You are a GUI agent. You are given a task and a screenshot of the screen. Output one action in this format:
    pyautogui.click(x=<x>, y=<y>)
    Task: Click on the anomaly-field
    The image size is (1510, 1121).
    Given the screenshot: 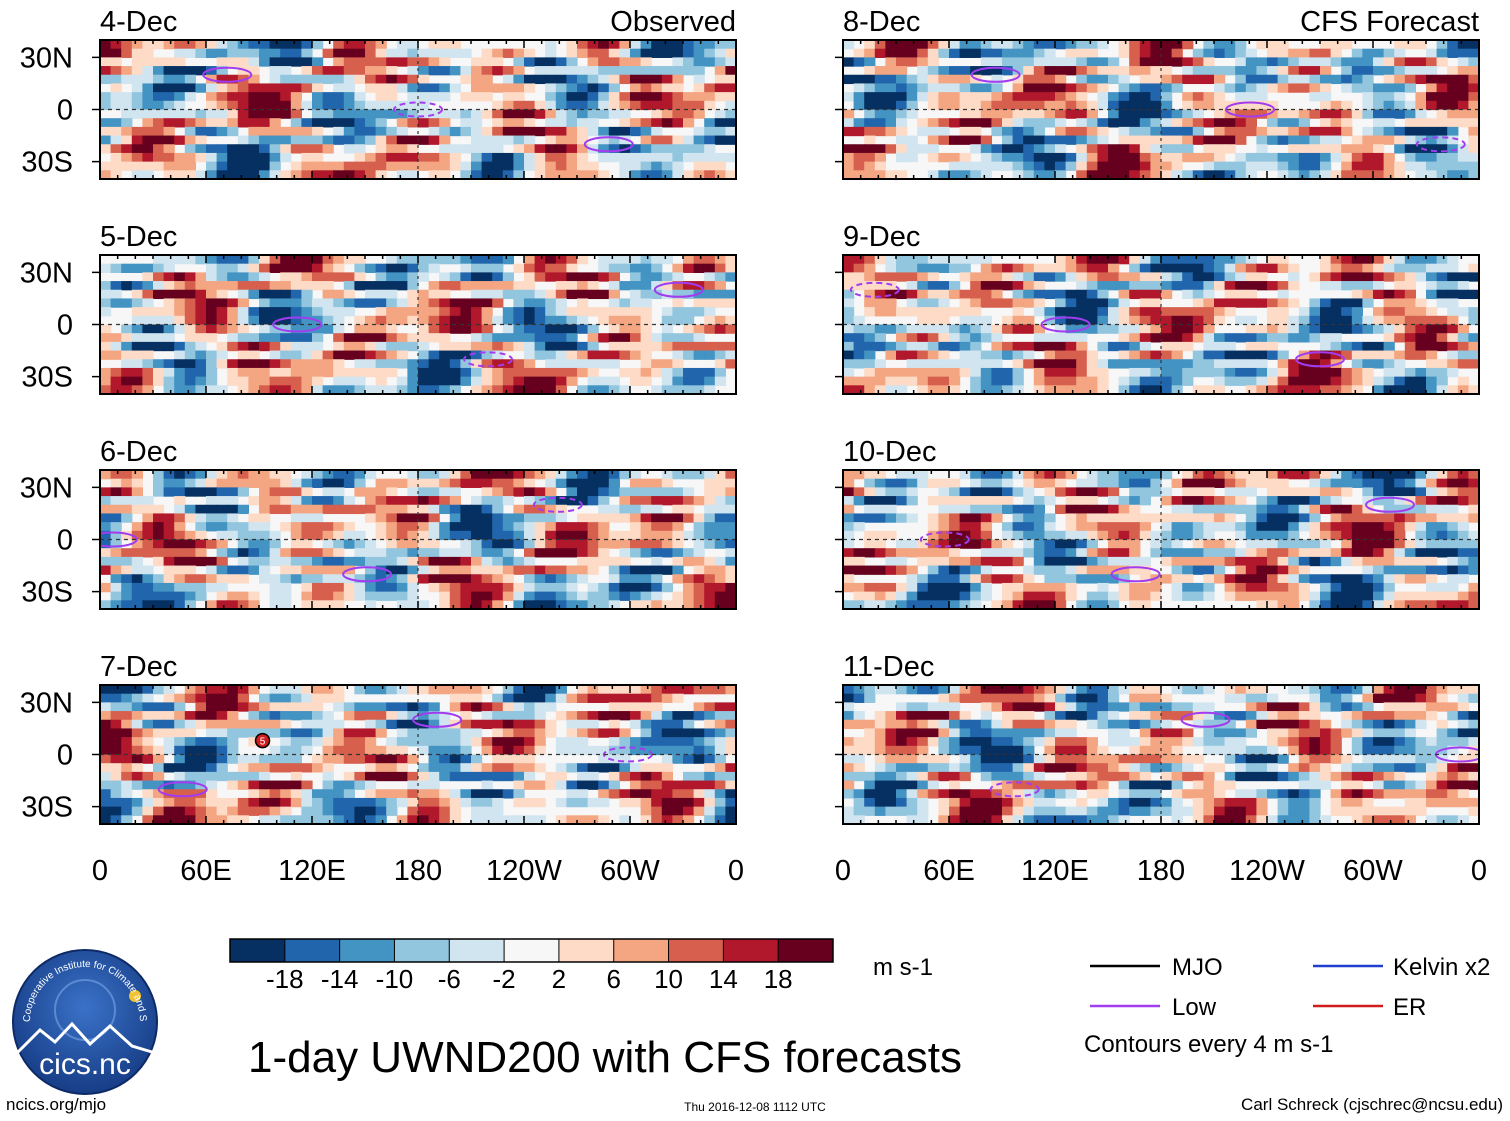 What is the action you would take?
    pyautogui.click(x=418, y=109)
    